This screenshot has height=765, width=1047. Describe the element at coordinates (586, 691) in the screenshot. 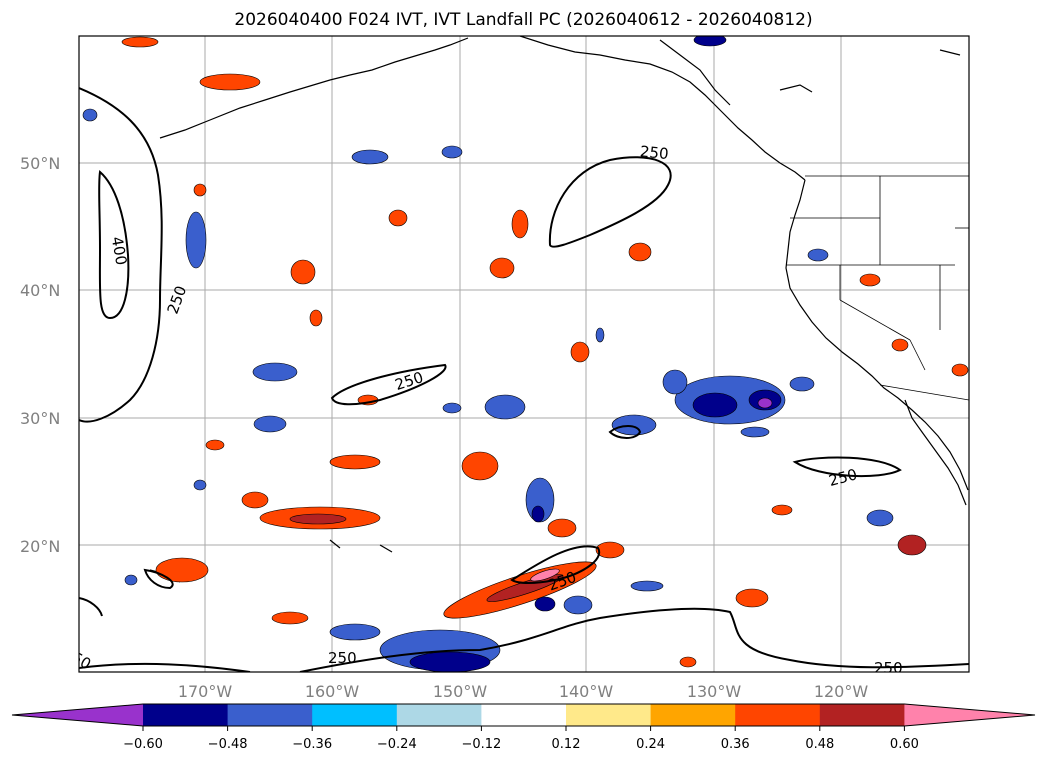

I see `lon-tick-label: 140°W` at that location.